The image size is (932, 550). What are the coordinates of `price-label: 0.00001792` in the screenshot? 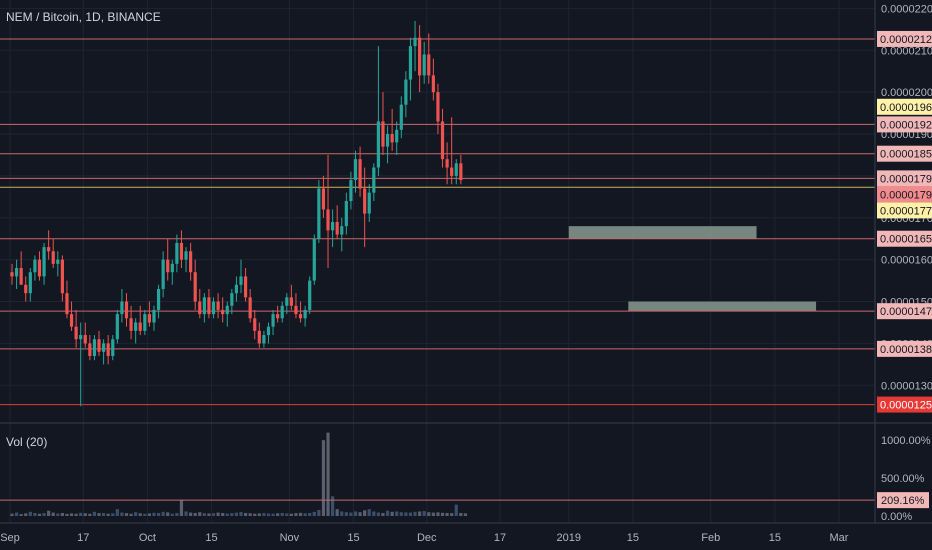 It's located at (906, 195).